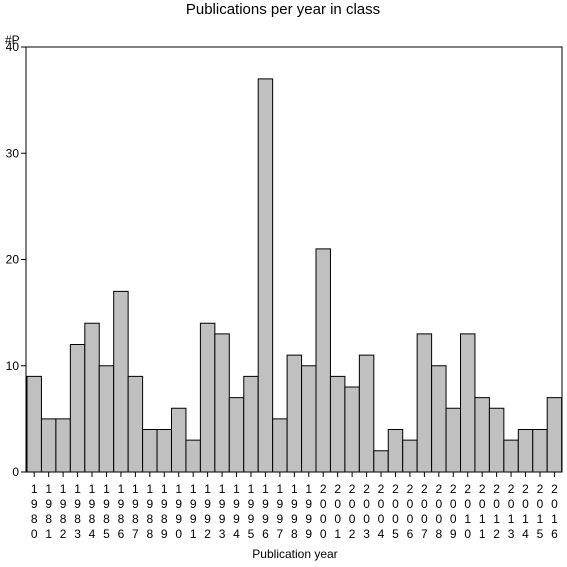 This screenshot has height=567, width=567. Describe the element at coordinates (496, 440) in the screenshot. I see `bar-2012` at that location.